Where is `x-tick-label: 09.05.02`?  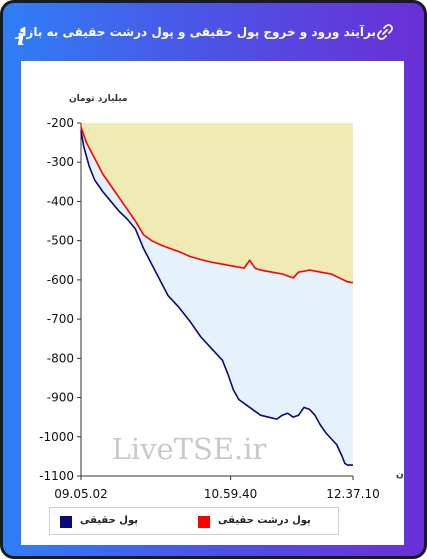 x-tick-label: 09.05.02 is located at coordinates (80, 494).